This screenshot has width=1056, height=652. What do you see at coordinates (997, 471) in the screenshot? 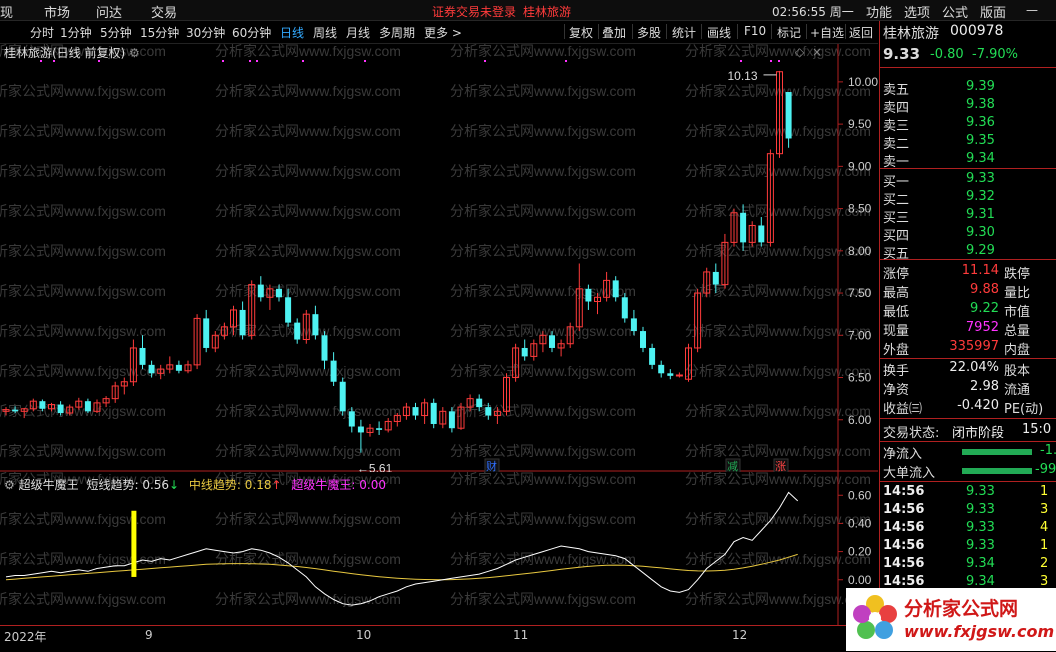
I see `big-inflow-bar` at bounding box center [997, 471].